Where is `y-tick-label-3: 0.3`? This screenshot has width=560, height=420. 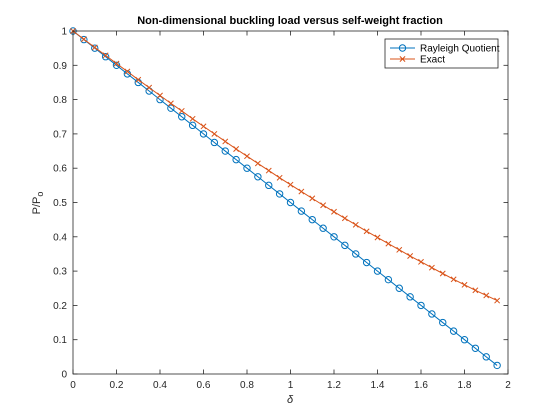 y-tick-label-3: 0.3 is located at coordinates (60, 272).